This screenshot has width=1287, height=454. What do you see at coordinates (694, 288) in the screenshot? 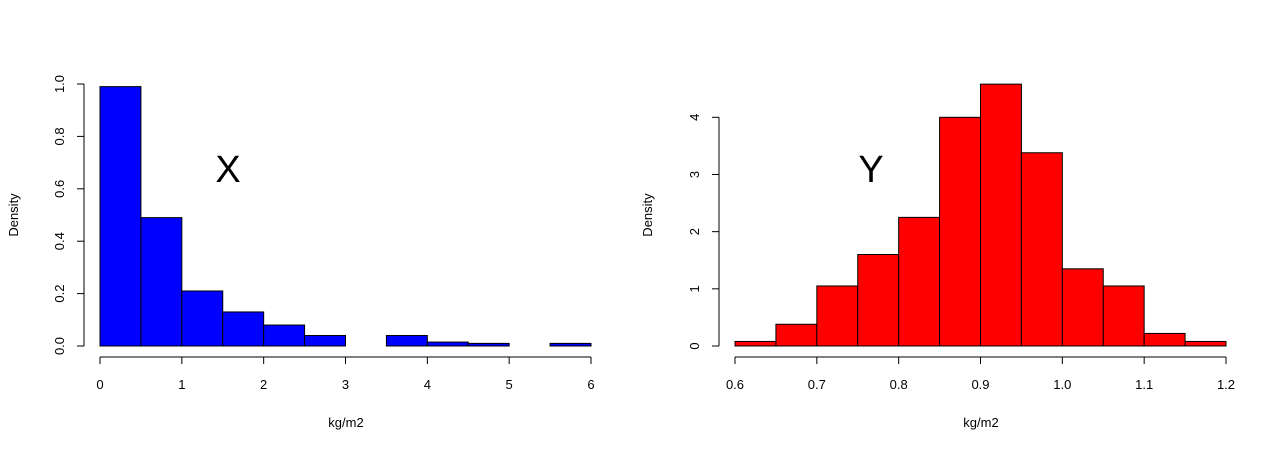
I see `y-tick-label: 1` at bounding box center [694, 288].